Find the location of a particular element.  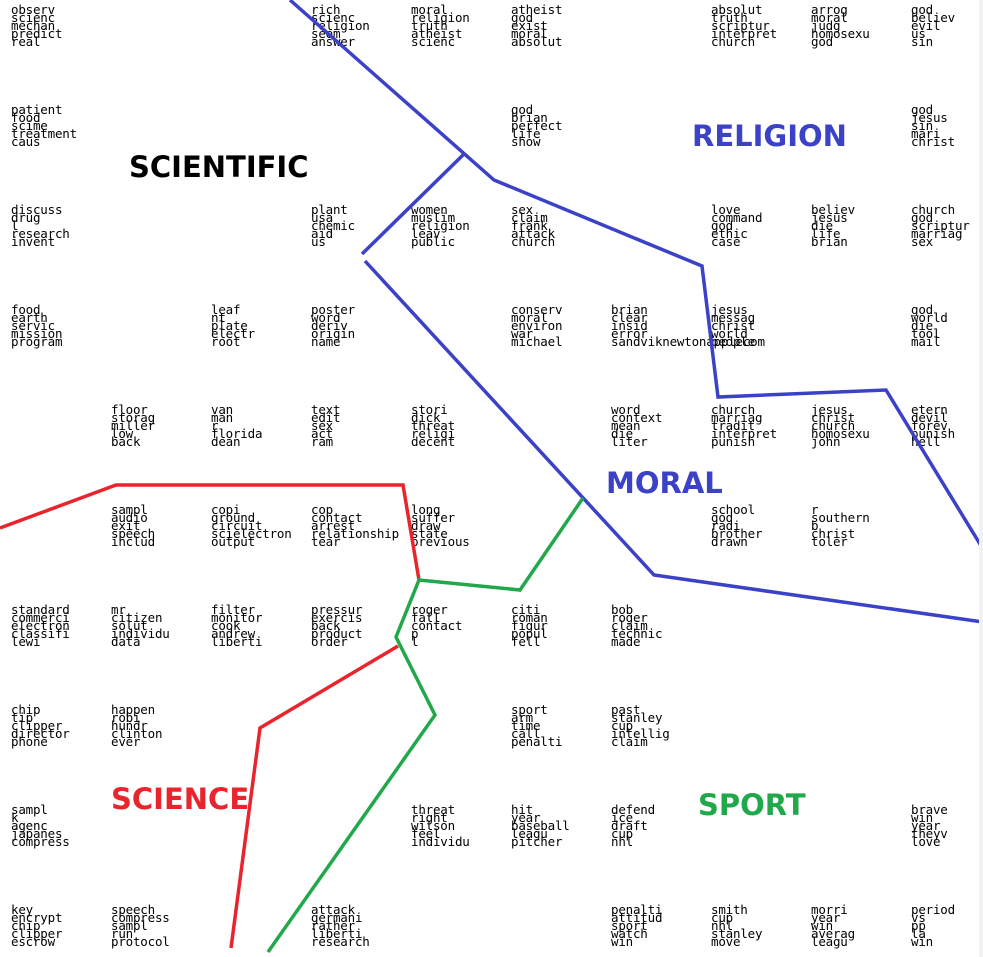

word: florida is located at coordinates (237, 433).